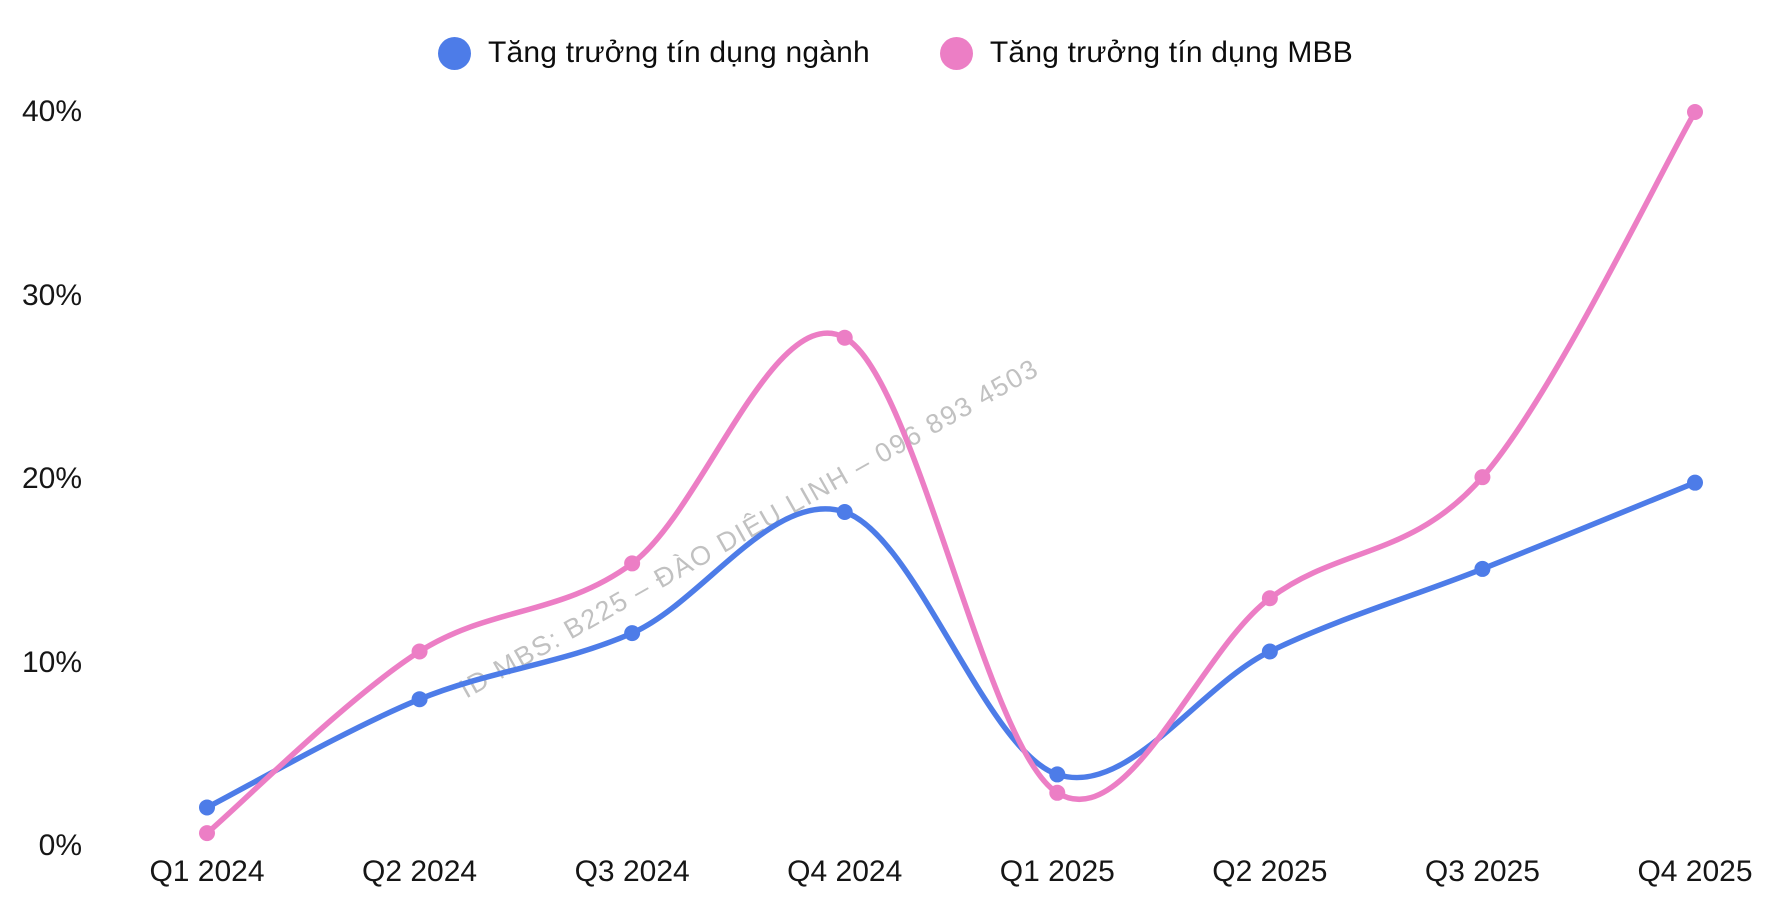 Image resolution: width=1791 pixels, height=898 pixels. What do you see at coordinates (1482, 871) in the screenshot?
I see `x-tick-label: Q3 2025` at bounding box center [1482, 871].